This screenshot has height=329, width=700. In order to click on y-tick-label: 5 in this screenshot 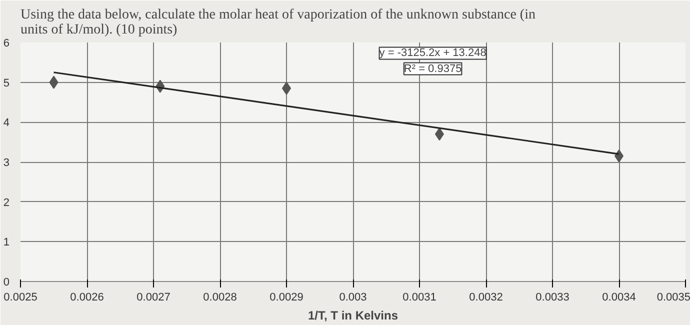, I will do `click(6, 83)`.